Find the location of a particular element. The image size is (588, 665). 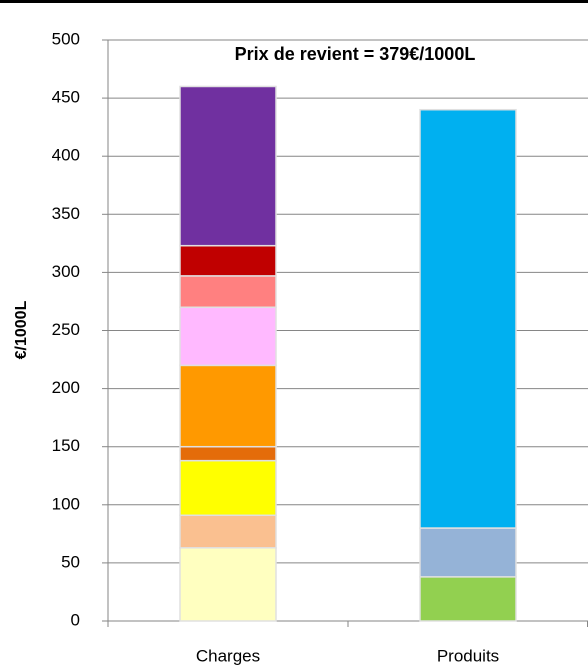

y-tick-label: 150 is located at coordinates (66, 445).